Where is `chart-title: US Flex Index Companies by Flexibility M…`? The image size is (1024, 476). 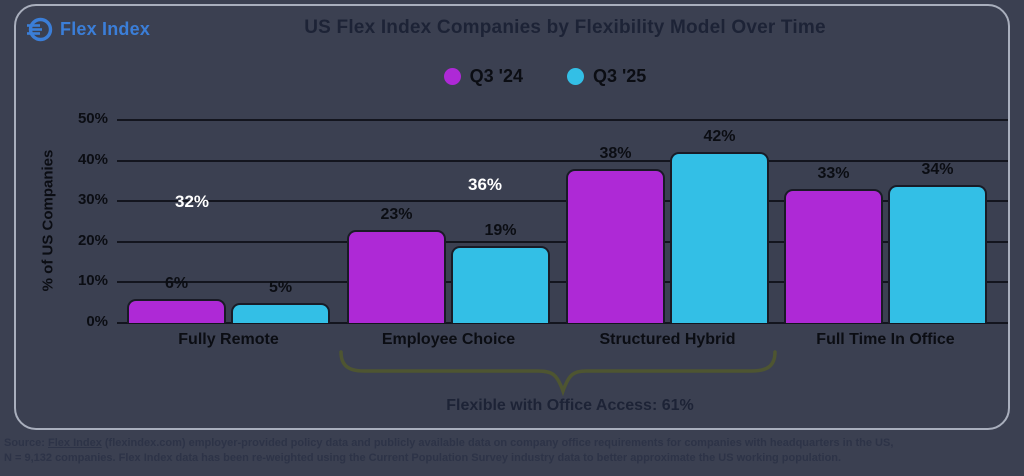
chart-title: US Flex Index Companies by Flexibility M… is located at coordinates (565, 27).